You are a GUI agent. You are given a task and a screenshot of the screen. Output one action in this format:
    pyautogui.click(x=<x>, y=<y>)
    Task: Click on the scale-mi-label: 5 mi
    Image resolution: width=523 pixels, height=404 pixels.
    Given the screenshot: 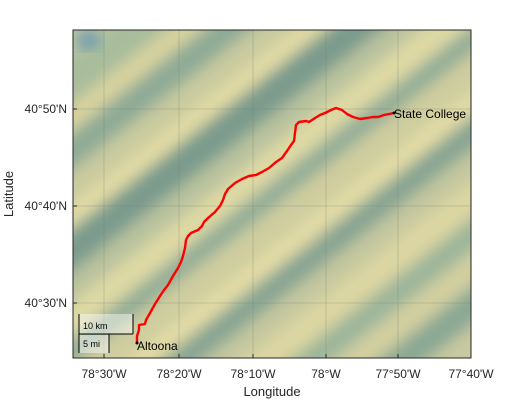 What is the action you would take?
    pyautogui.click(x=91, y=344)
    